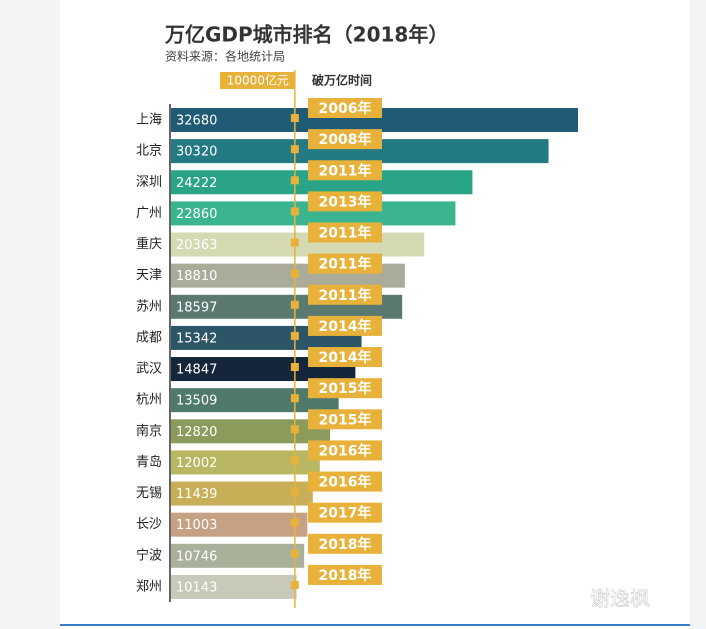 This screenshot has height=629, width=706. I want to click on reference-label: 10000亿元, so click(258, 80).